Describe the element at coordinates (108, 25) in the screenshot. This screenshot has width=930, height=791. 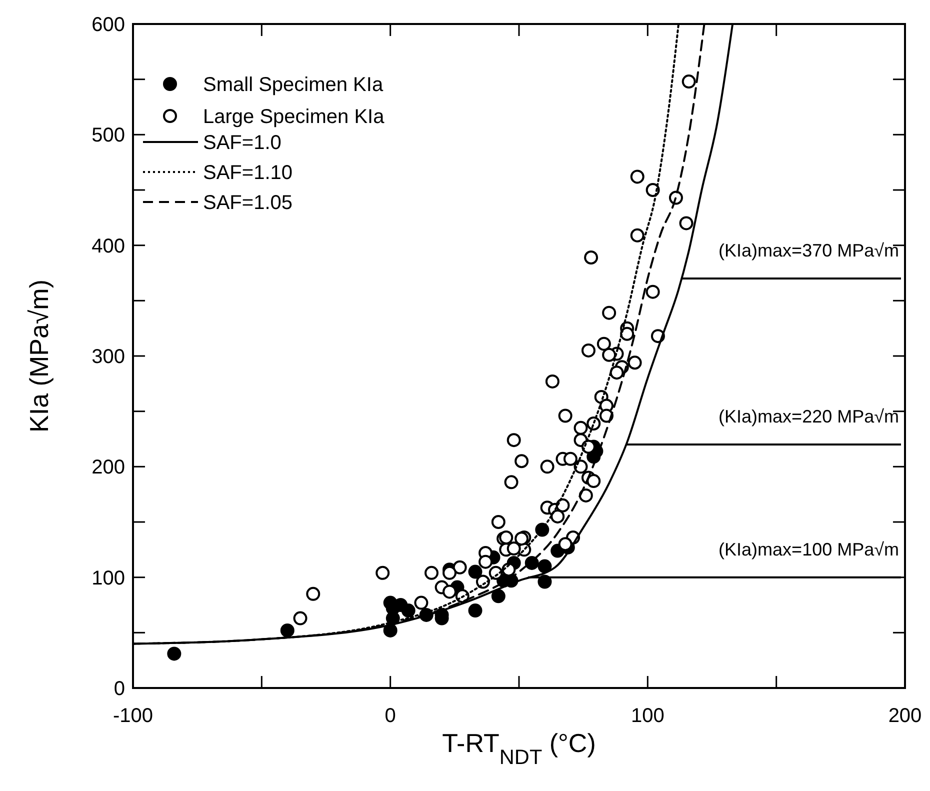
I see `y-tick-label: 600` at that location.